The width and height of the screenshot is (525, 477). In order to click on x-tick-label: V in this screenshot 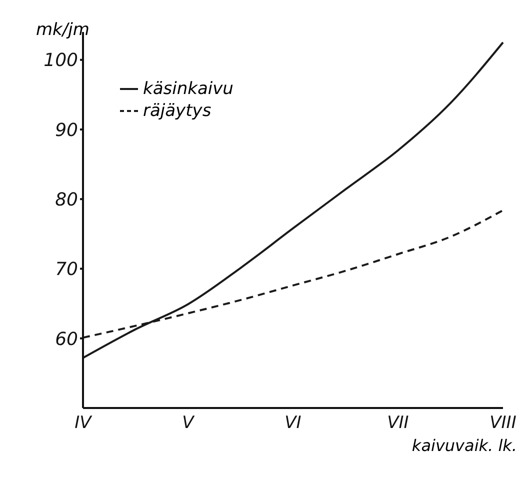, I will do `click(189, 423)`.